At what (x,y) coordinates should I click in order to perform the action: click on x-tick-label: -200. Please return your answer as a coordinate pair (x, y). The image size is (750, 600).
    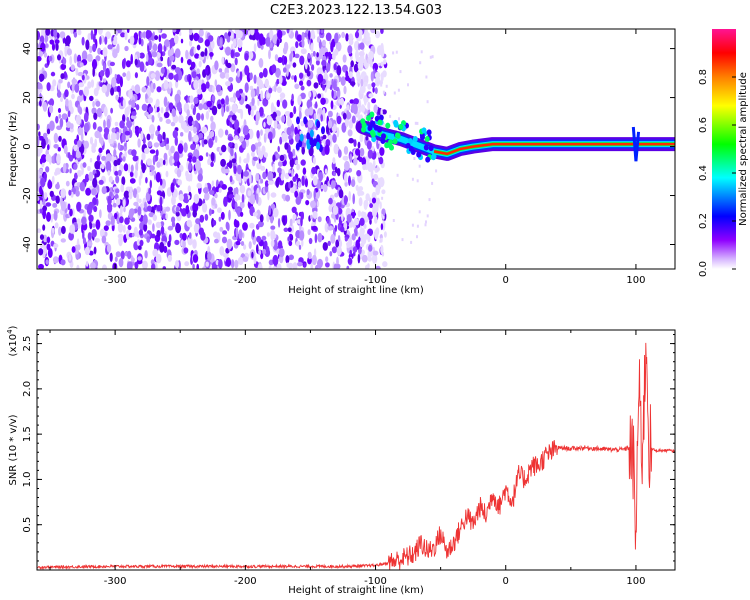
    Looking at the image, I should click on (245, 280).